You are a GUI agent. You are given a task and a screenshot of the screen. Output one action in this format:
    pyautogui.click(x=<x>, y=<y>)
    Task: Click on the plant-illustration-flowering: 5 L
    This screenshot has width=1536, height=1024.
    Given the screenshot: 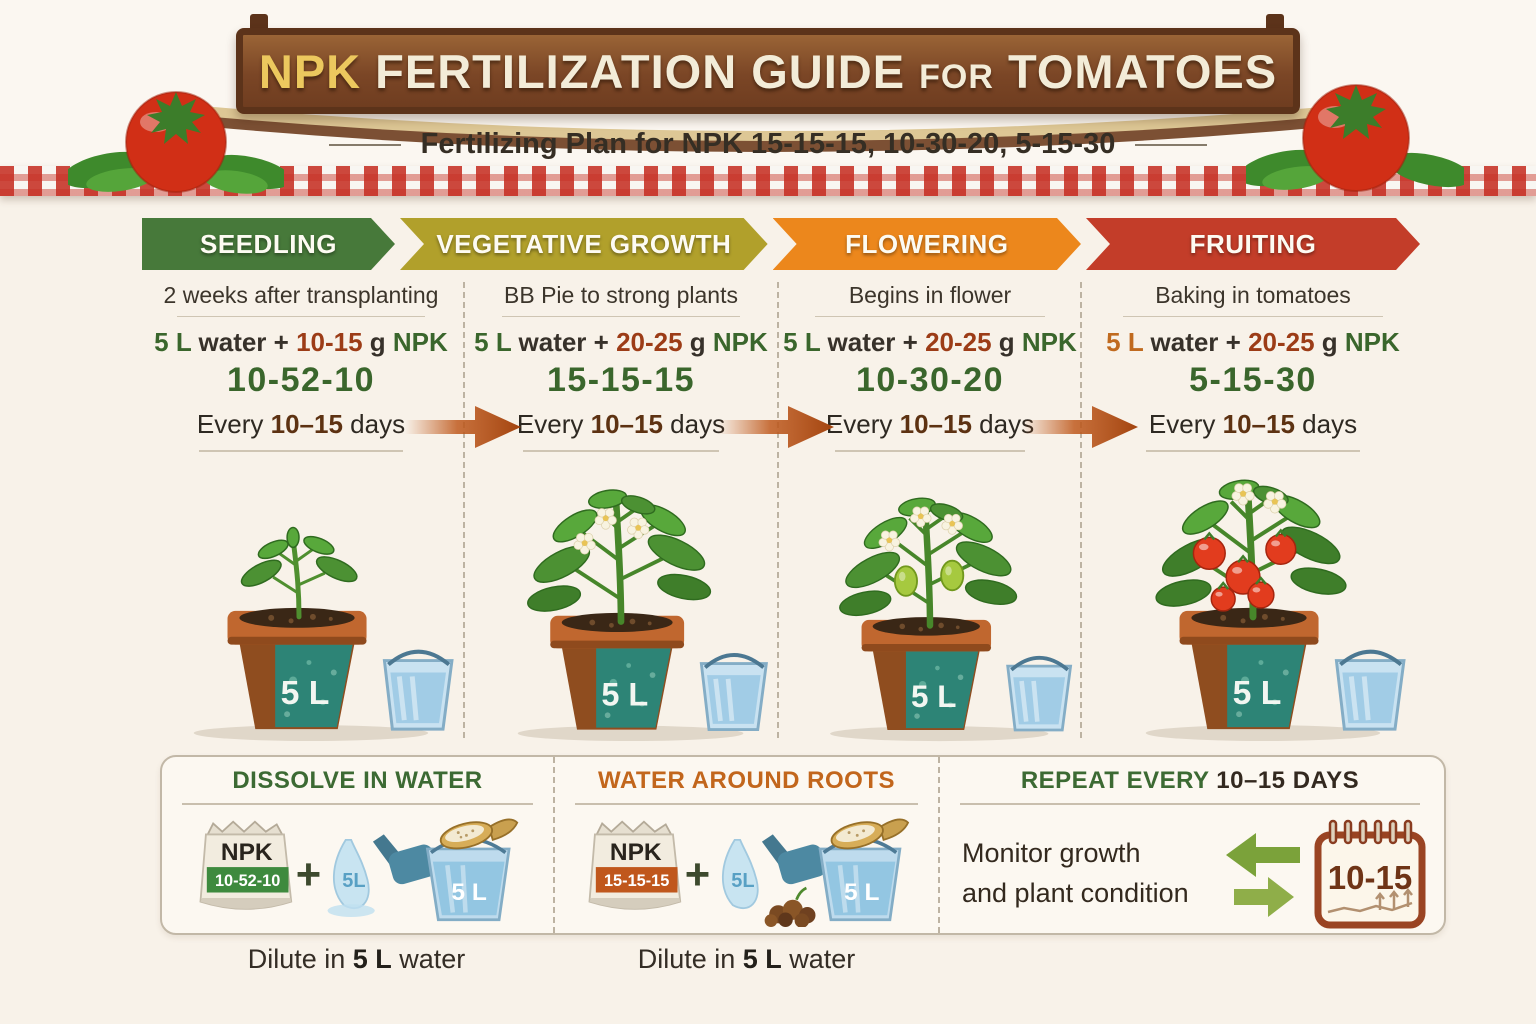 What is the action you would take?
    pyautogui.click(x=930, y=598)
    